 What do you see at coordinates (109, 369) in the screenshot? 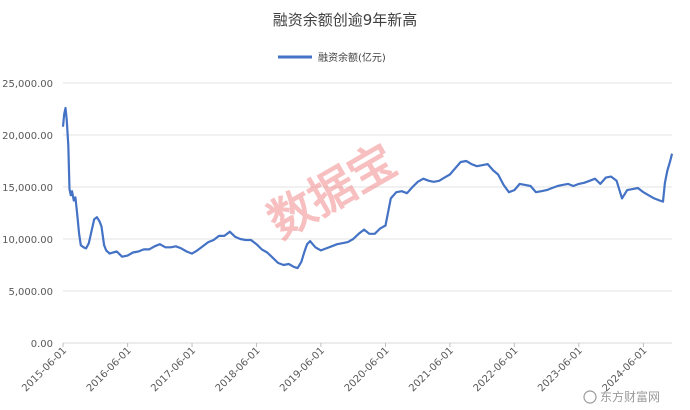
I see `x-tick-label: 2016-06-01` at bounding box center [109, 369].